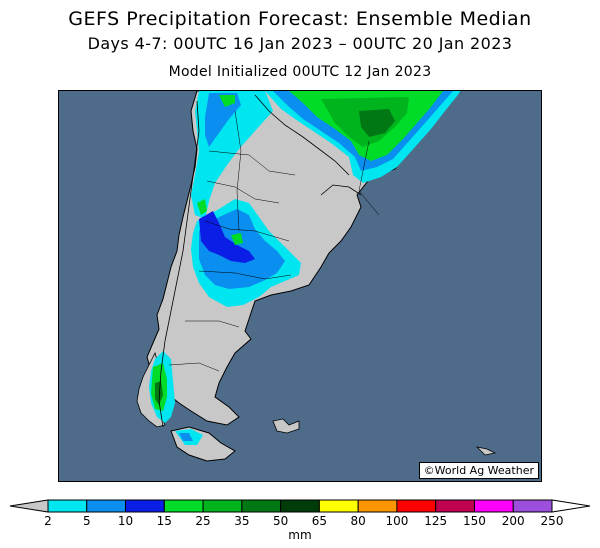 The height and width of the screenshot is (548, 600). I want to click on legend-tick-label: 15, so click(164, 521).